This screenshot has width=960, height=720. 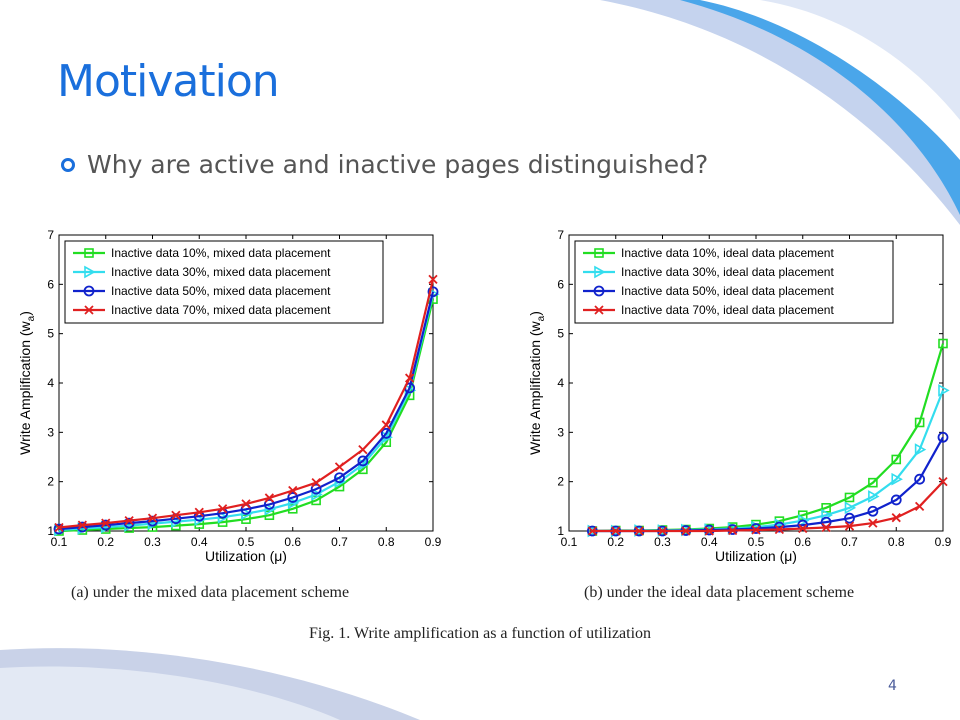 What do you see at coordinates (292, 542) in the screenshot?
I see `x-tick-label: 0.6` at bounding box center [292, 542].